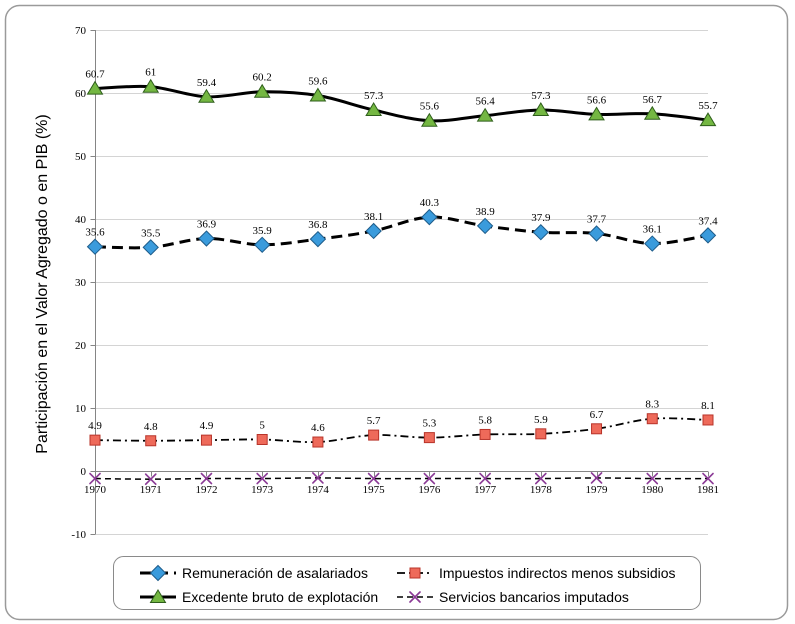 This screenshot has height=624, width=795. Describe the element at coordinates (263, 231) in the screenshot. I see `data-label: 35.9` at that location.